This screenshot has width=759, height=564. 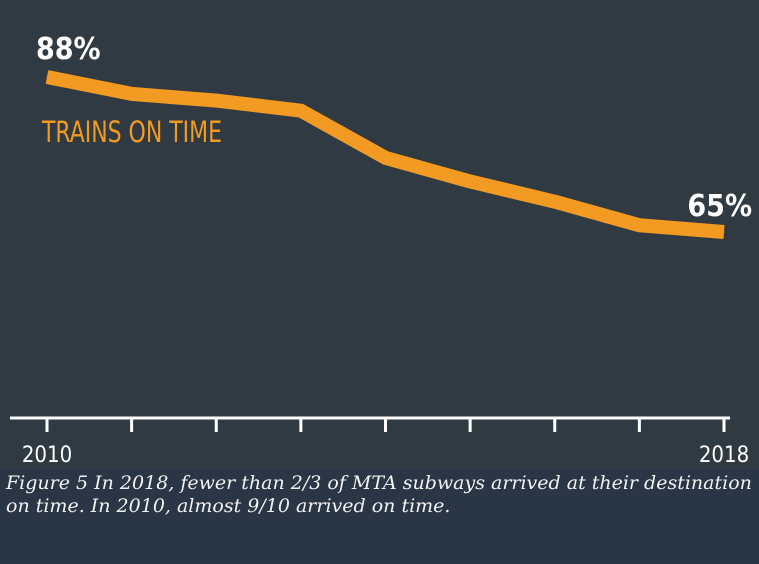 What do you see at coordinates (47, 455) in the screenshot?
I see `x-tick-label: 2010` at bounding box center [47, 455].